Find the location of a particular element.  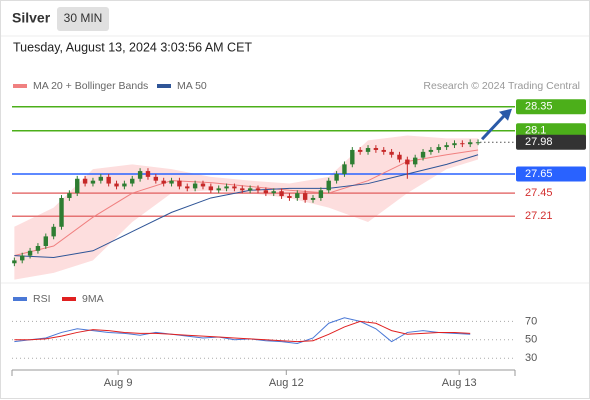

forecast-arrowhead is located at coordinates (505, 114).